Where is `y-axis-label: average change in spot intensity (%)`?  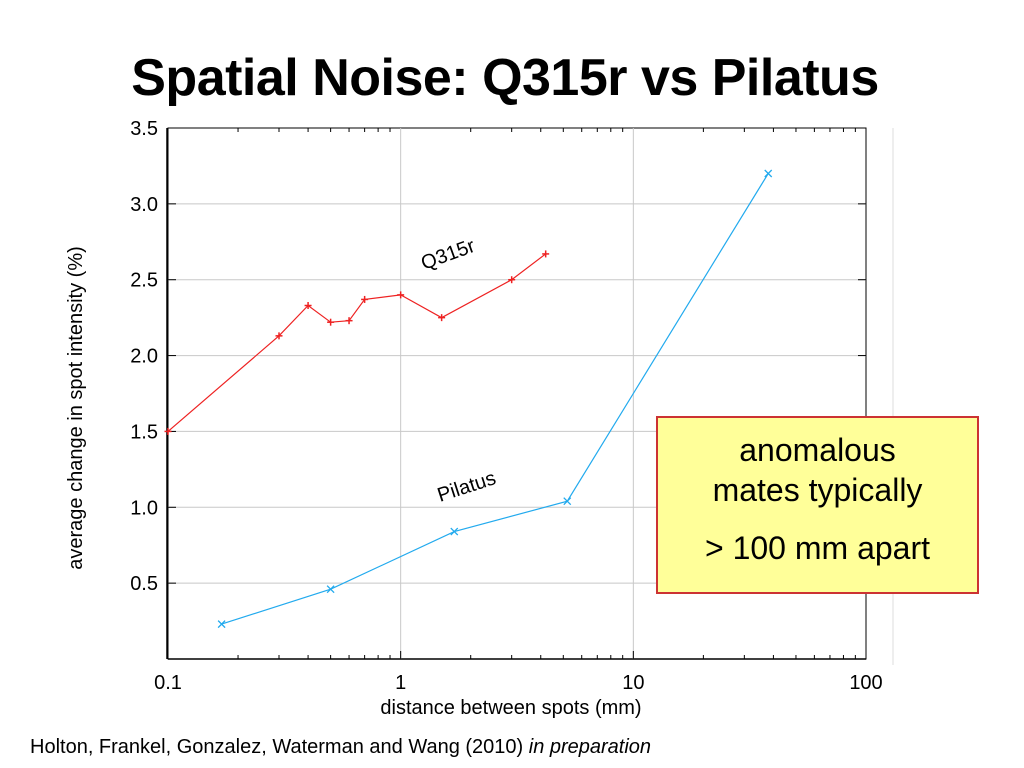 y-axis-label: average change in spot intensity (%) is located at coordinates (76, 408).